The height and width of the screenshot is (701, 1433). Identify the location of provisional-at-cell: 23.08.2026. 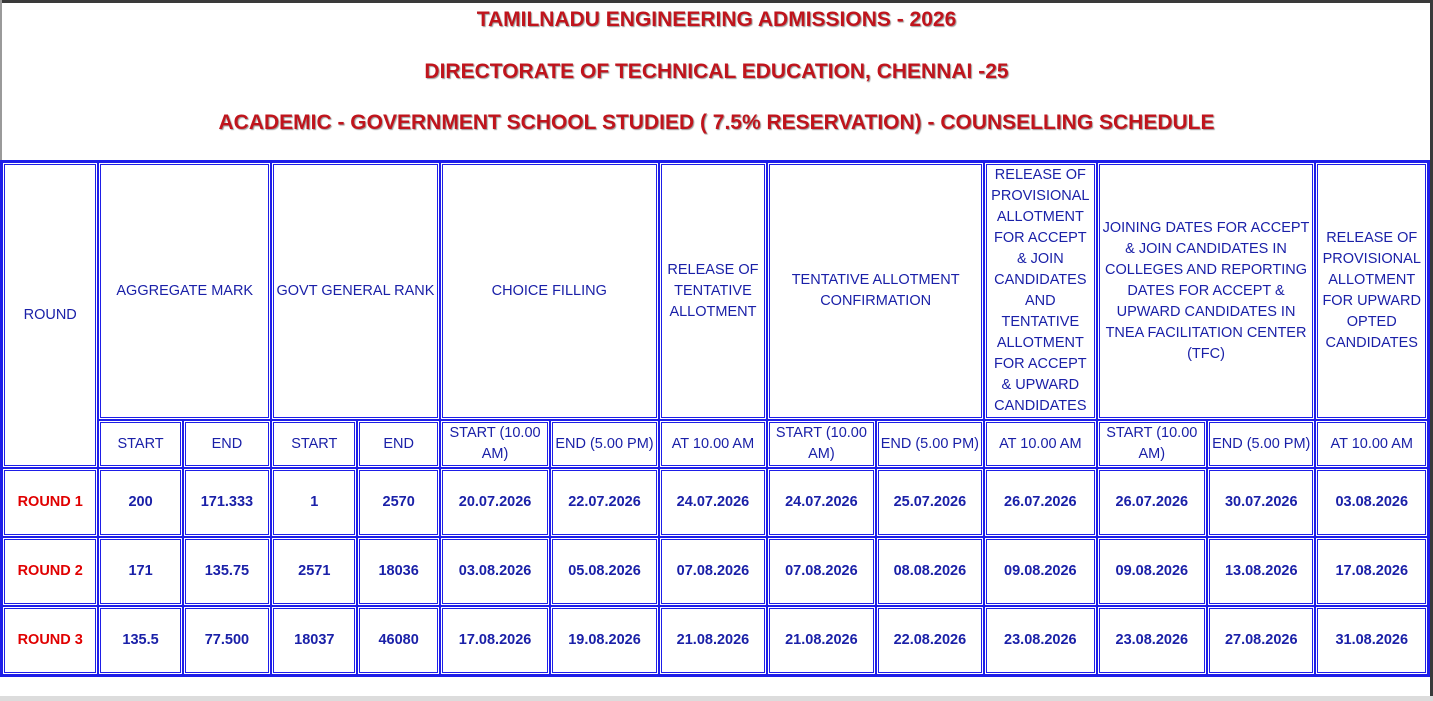
(1040, 640).